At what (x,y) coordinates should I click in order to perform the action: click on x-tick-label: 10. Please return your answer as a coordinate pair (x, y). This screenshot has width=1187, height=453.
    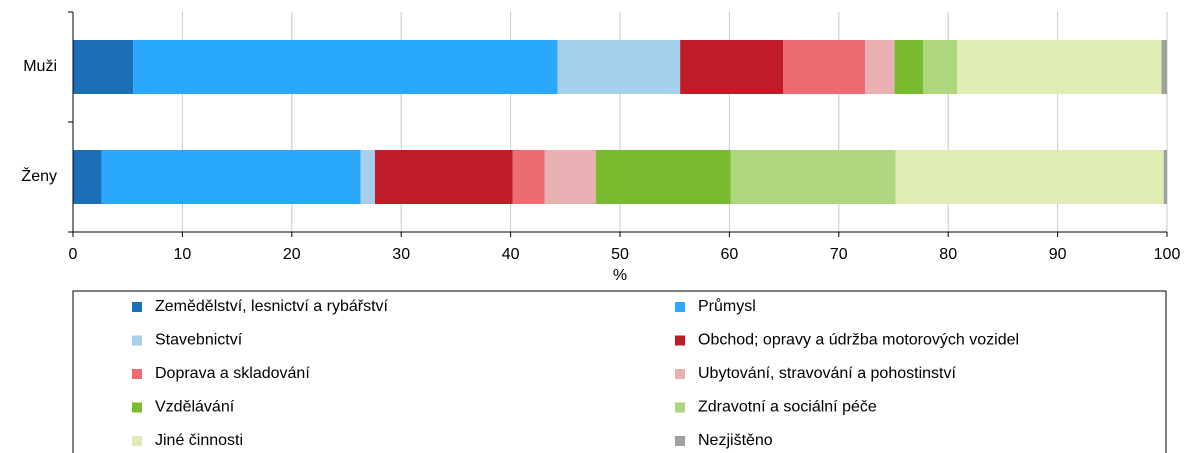
    Looking at the image, I should click on (183, 254).